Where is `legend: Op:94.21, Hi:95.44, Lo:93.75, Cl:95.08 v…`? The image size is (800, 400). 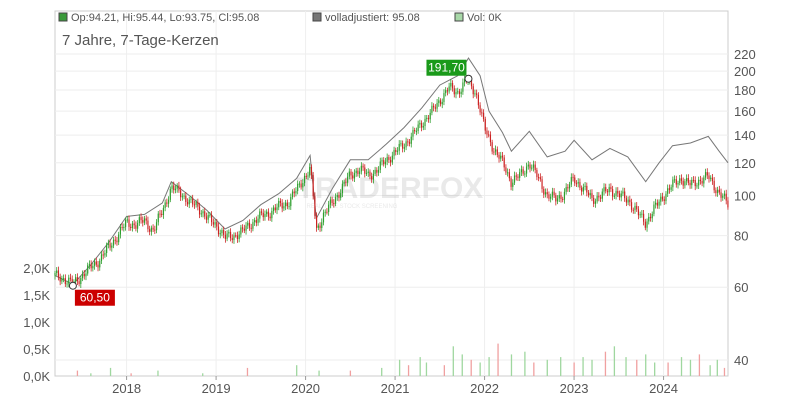 legend: Op:94.21, Hi:95.44, Lo:93.75, Cl:95.08 v… is located at coordinates (280, 18).